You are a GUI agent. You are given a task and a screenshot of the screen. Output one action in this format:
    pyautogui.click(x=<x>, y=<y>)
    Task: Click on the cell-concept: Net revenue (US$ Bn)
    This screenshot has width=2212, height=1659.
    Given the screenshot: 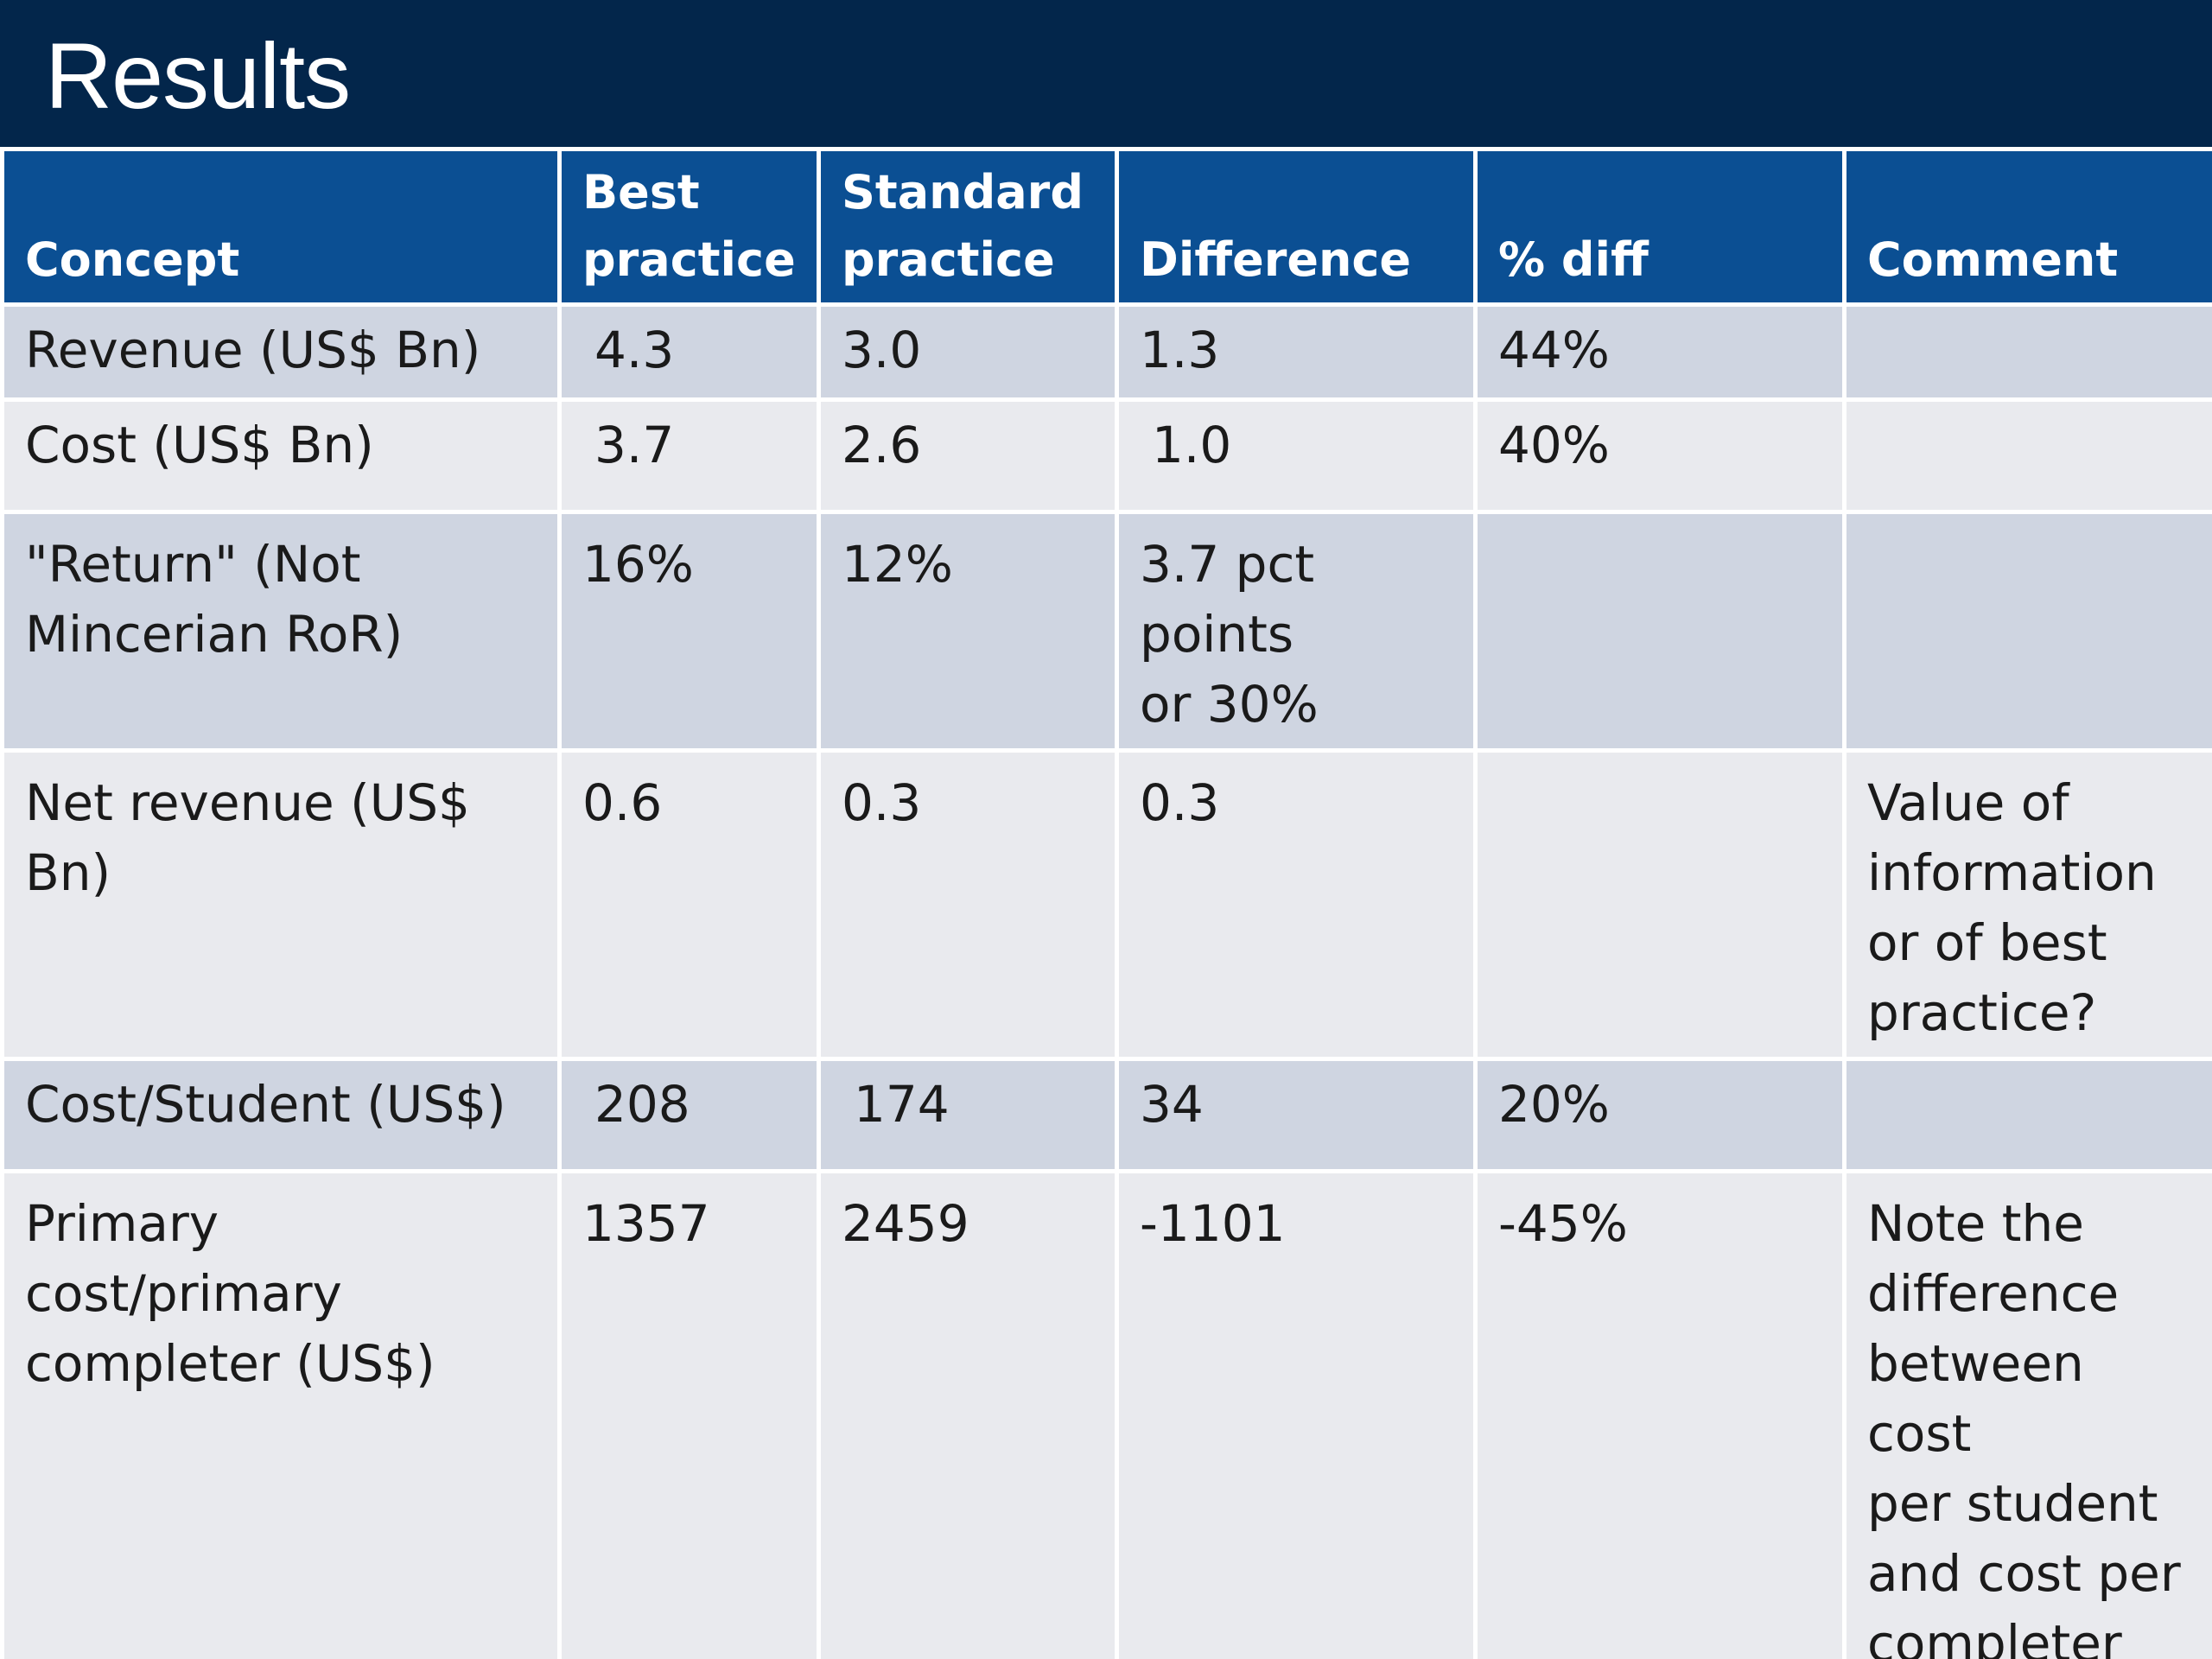 What is the action you would take?
    pyautogui.click(x=281, y=905)
    